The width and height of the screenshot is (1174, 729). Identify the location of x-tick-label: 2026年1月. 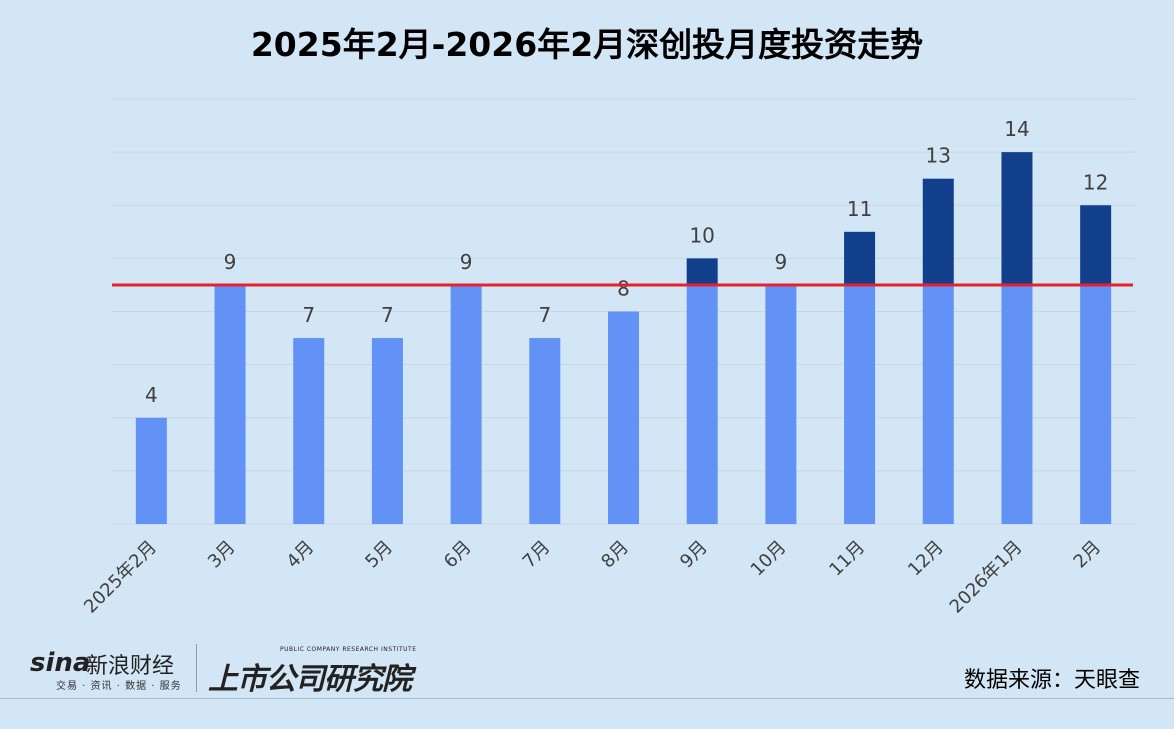
(986, 577).